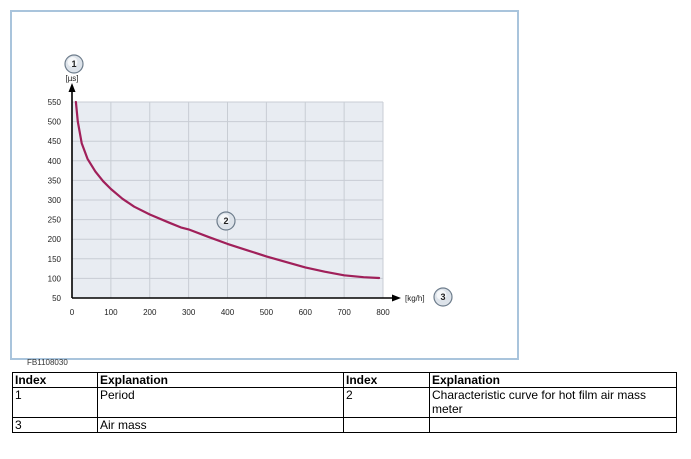 The height and width of the screenshot is (459, 691). What do you see at coordinates (55, 141) in the screenshot?
I see `y-tick-label: 450` at bounding box center [55, 141].